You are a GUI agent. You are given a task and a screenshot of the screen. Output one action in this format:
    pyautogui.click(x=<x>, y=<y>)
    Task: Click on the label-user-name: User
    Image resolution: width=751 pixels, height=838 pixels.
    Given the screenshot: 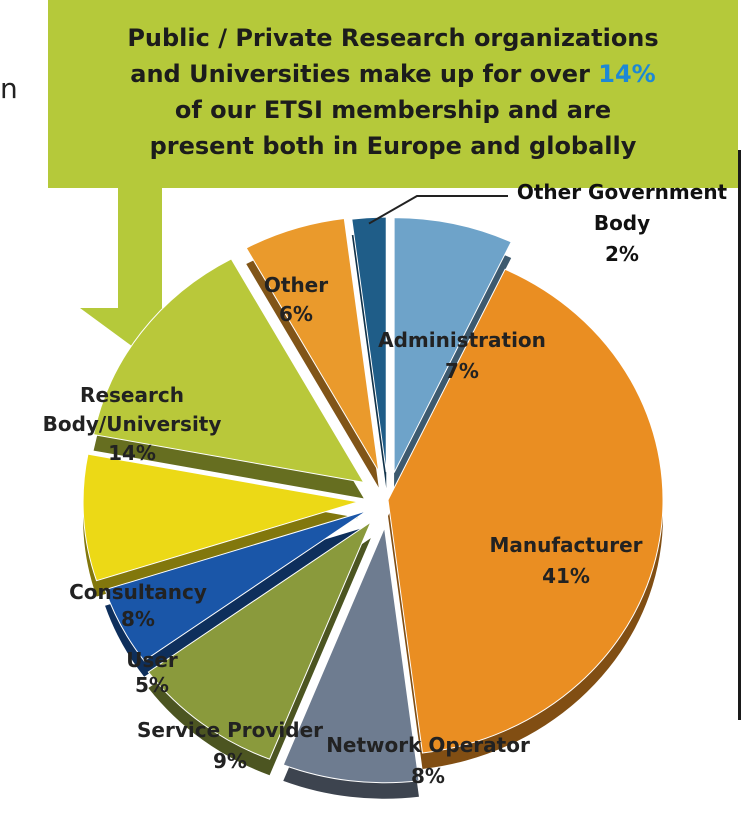 What is the action you would take?
    pyautogui.click(x=152, y=660)
    